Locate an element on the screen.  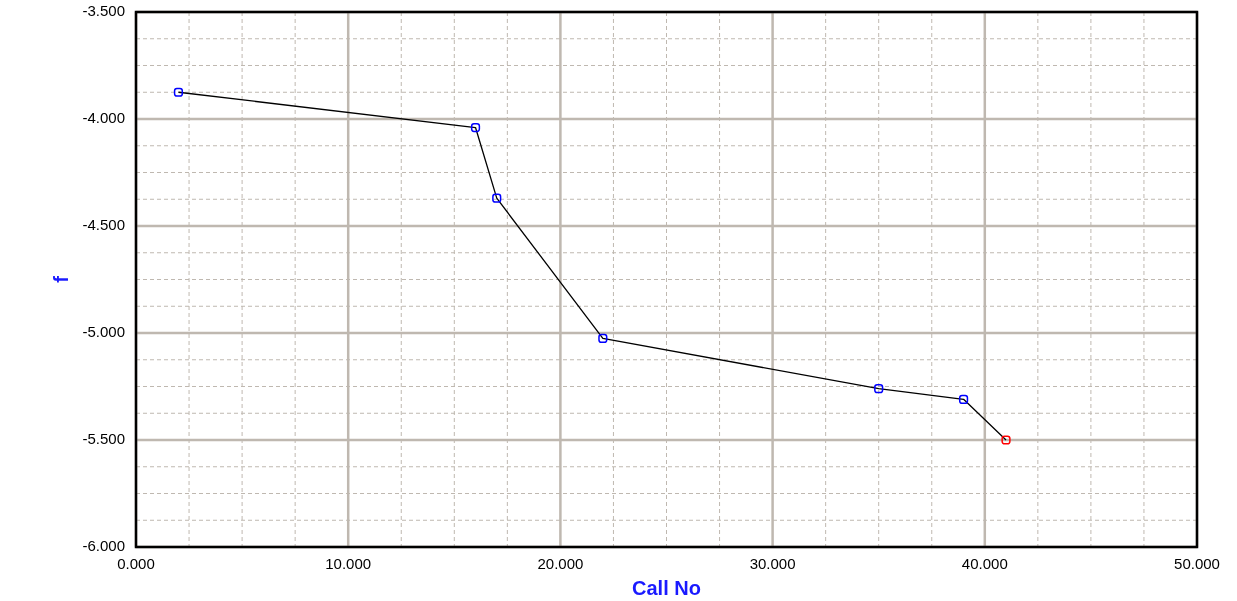
x-tick-label: 30.000 is located at coordinates (772, 564).